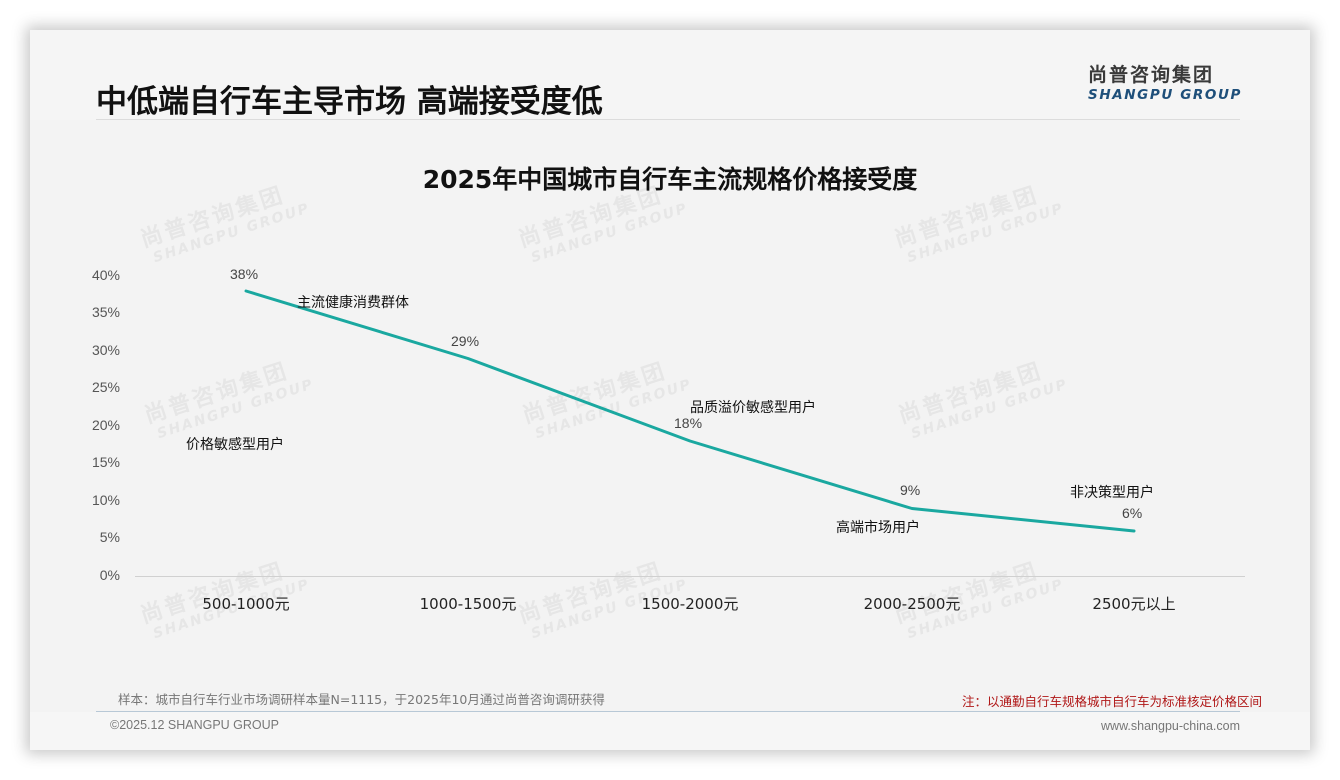 This screenshot has height=780, width=1340. I want to click on footer, so click(670, 731).